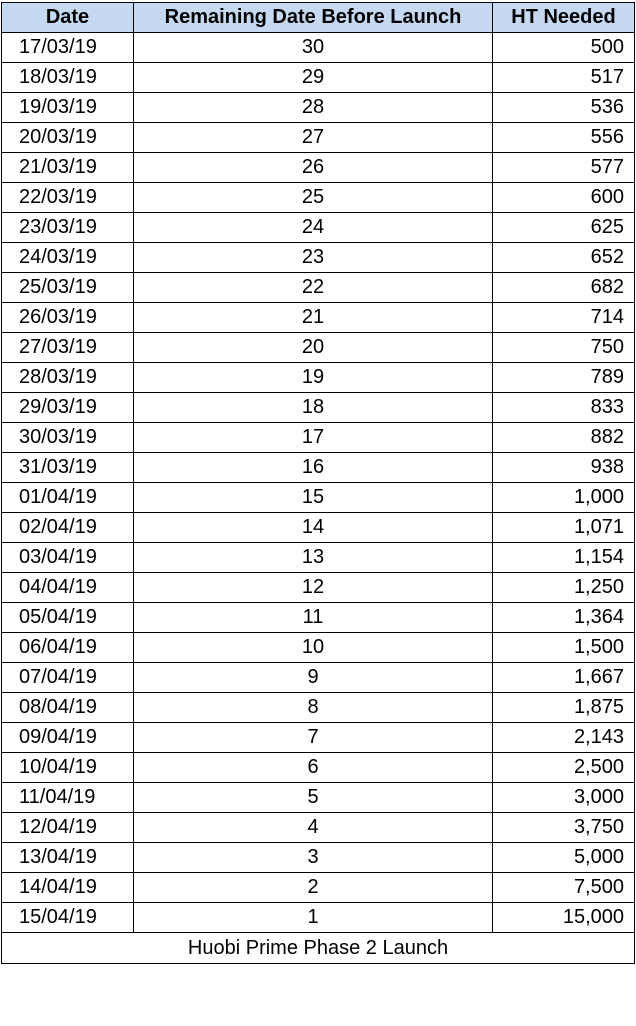  Describe the element at coordinates (313, 17) in the screenshot. I see `header-remaining-days: Remaining Date Before Launch` at that location.